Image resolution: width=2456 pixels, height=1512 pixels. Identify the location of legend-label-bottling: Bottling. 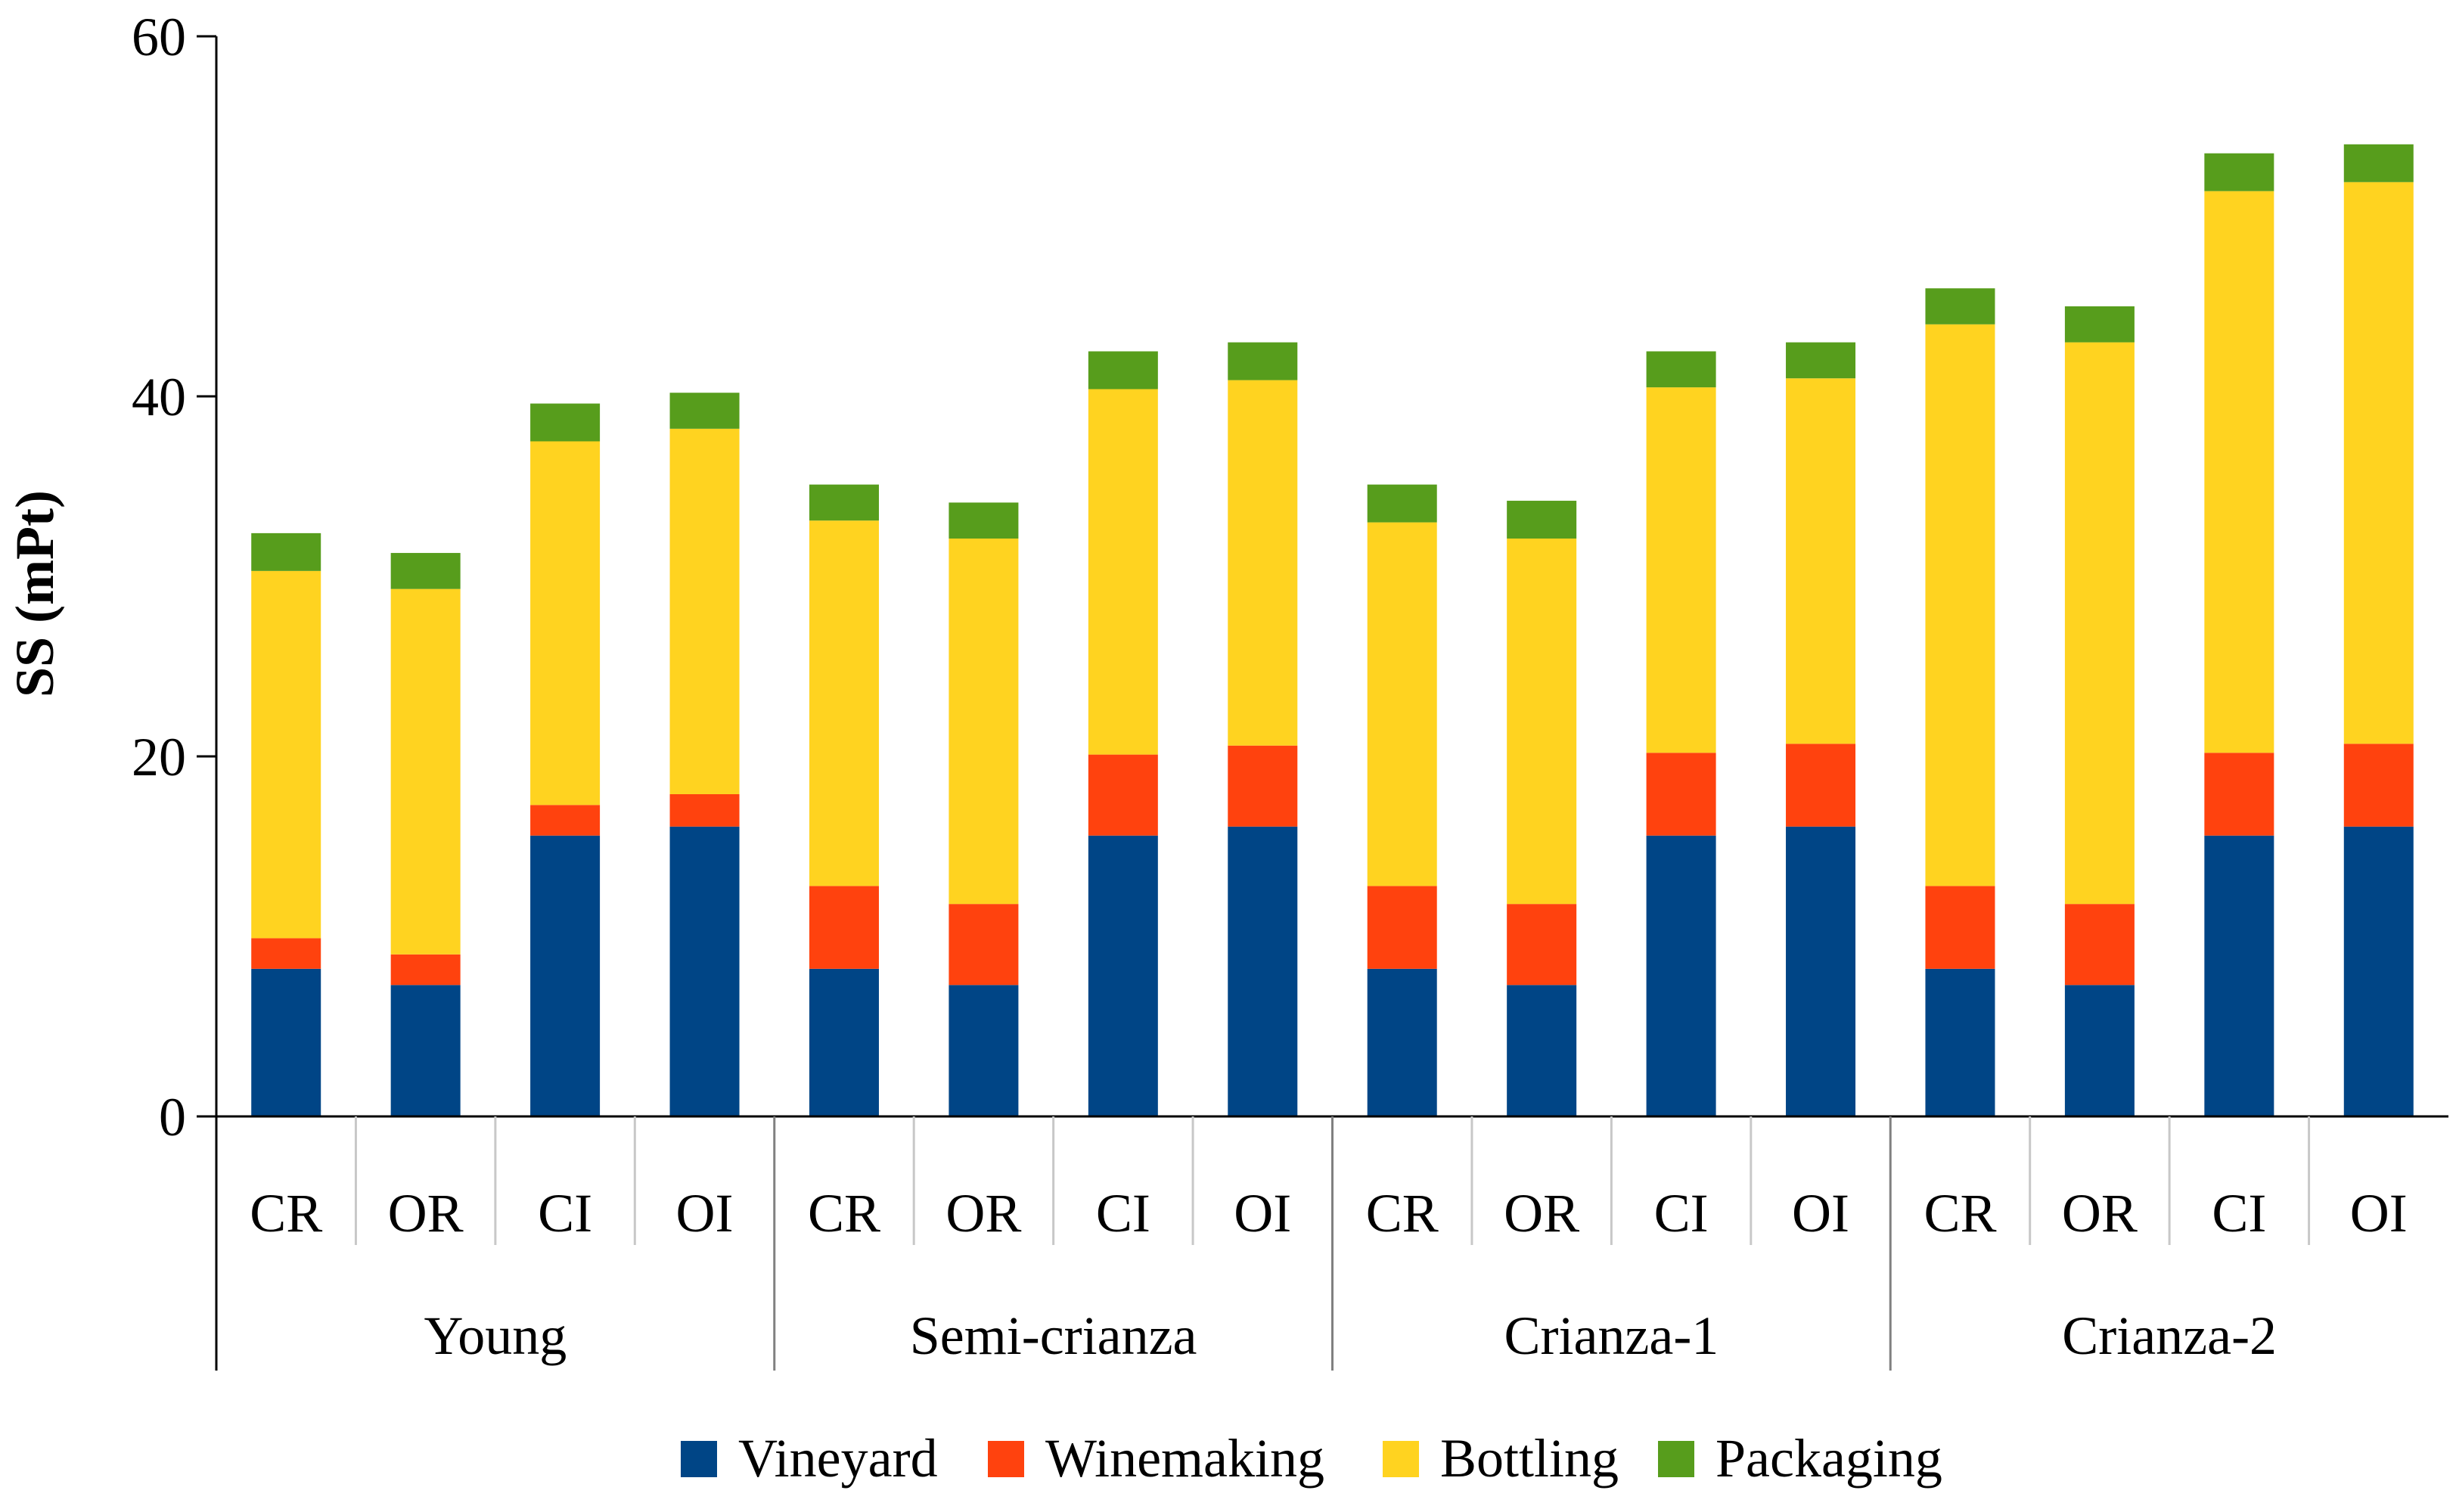
(1530, 1458).